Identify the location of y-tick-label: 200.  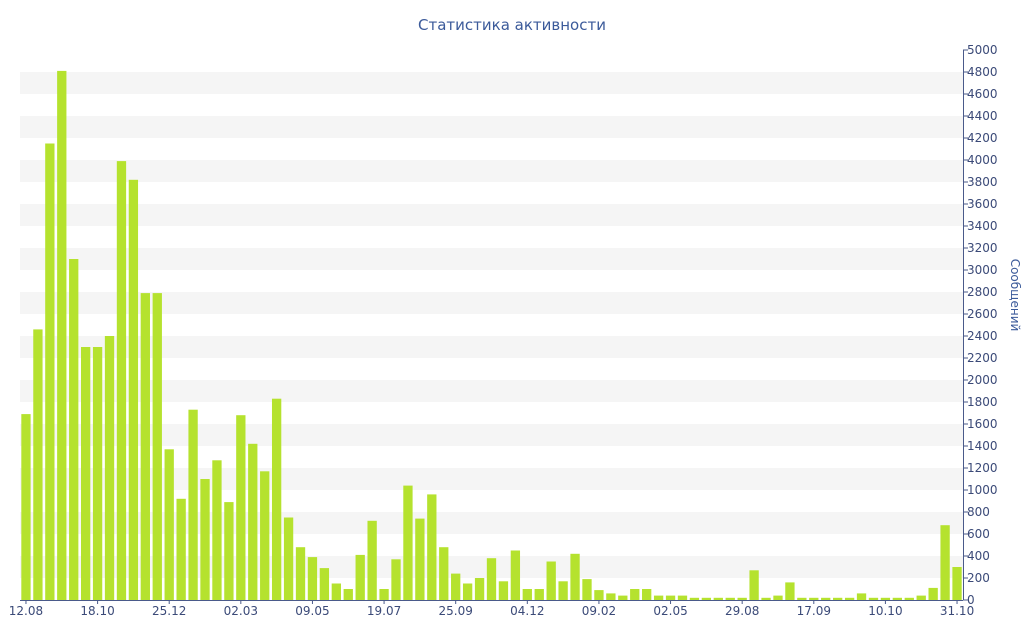
(978, 578).